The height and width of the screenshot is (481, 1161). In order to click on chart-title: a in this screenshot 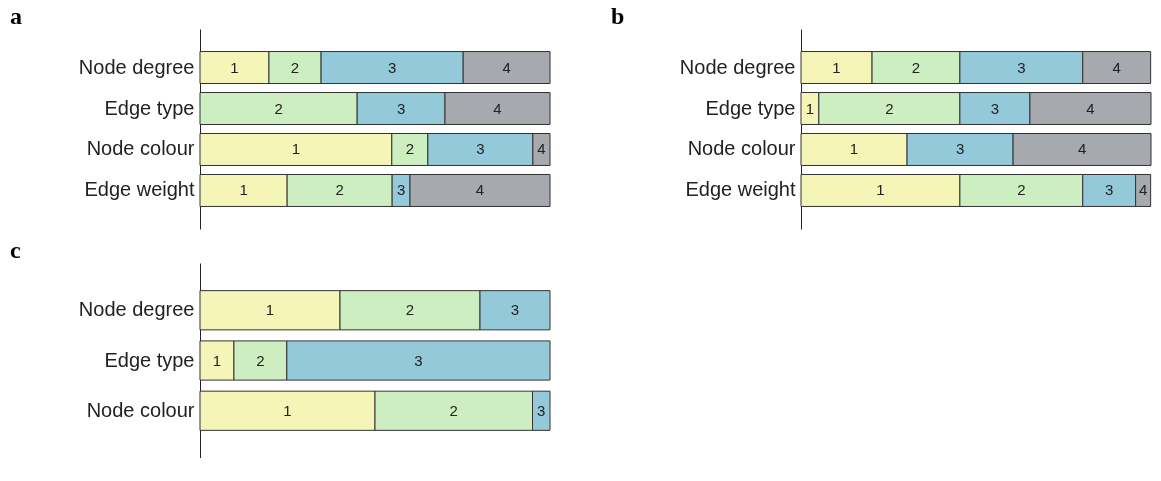, I will do `click(16, 16)`.